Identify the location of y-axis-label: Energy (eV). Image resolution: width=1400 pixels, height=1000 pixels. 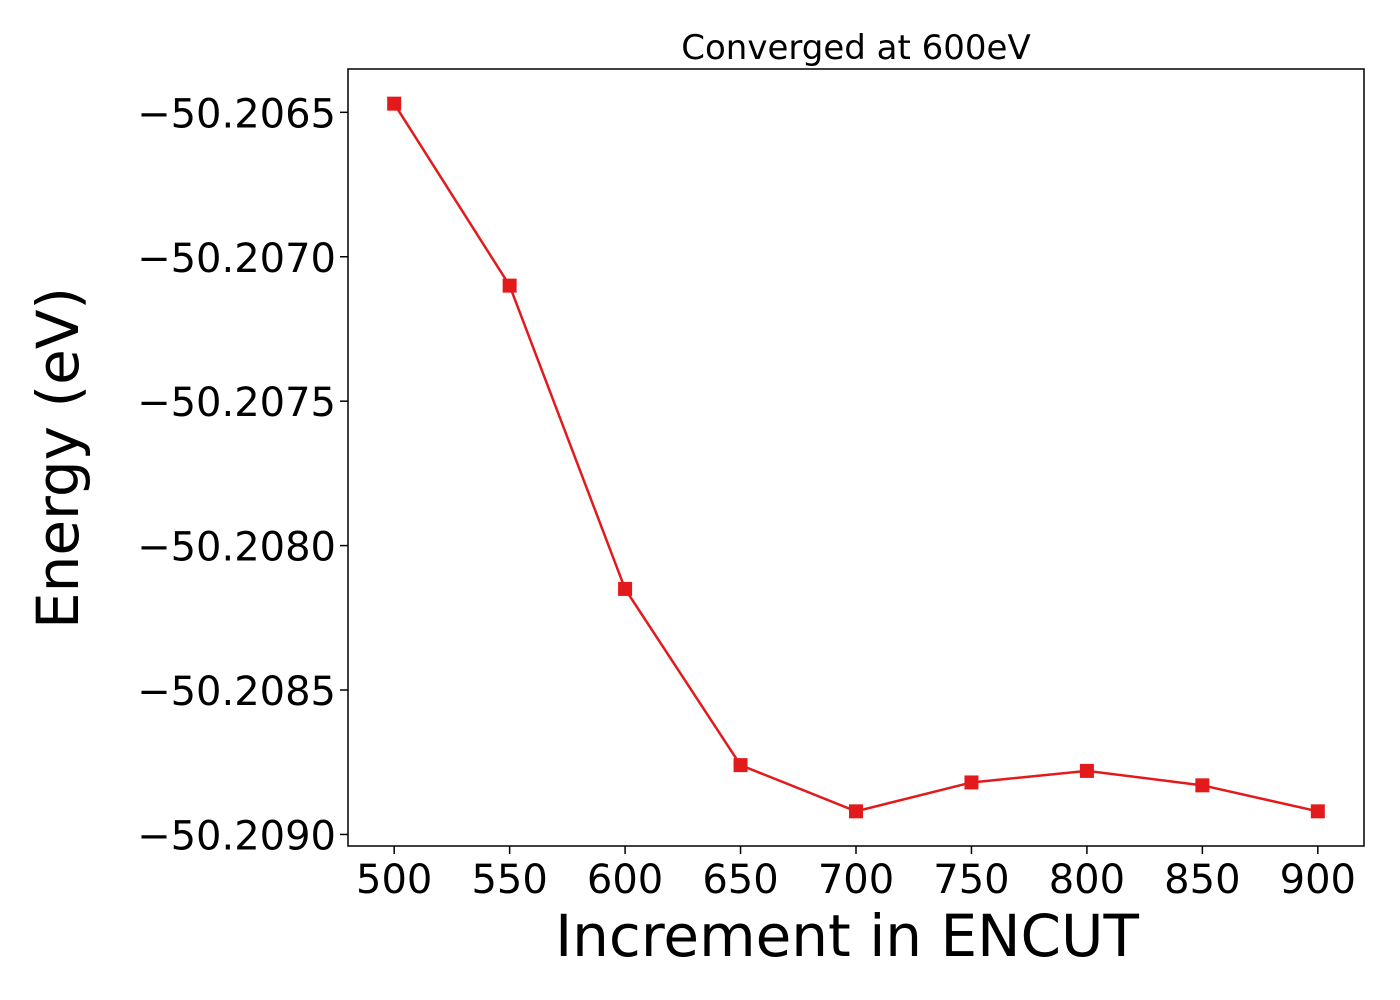
(58, 458).